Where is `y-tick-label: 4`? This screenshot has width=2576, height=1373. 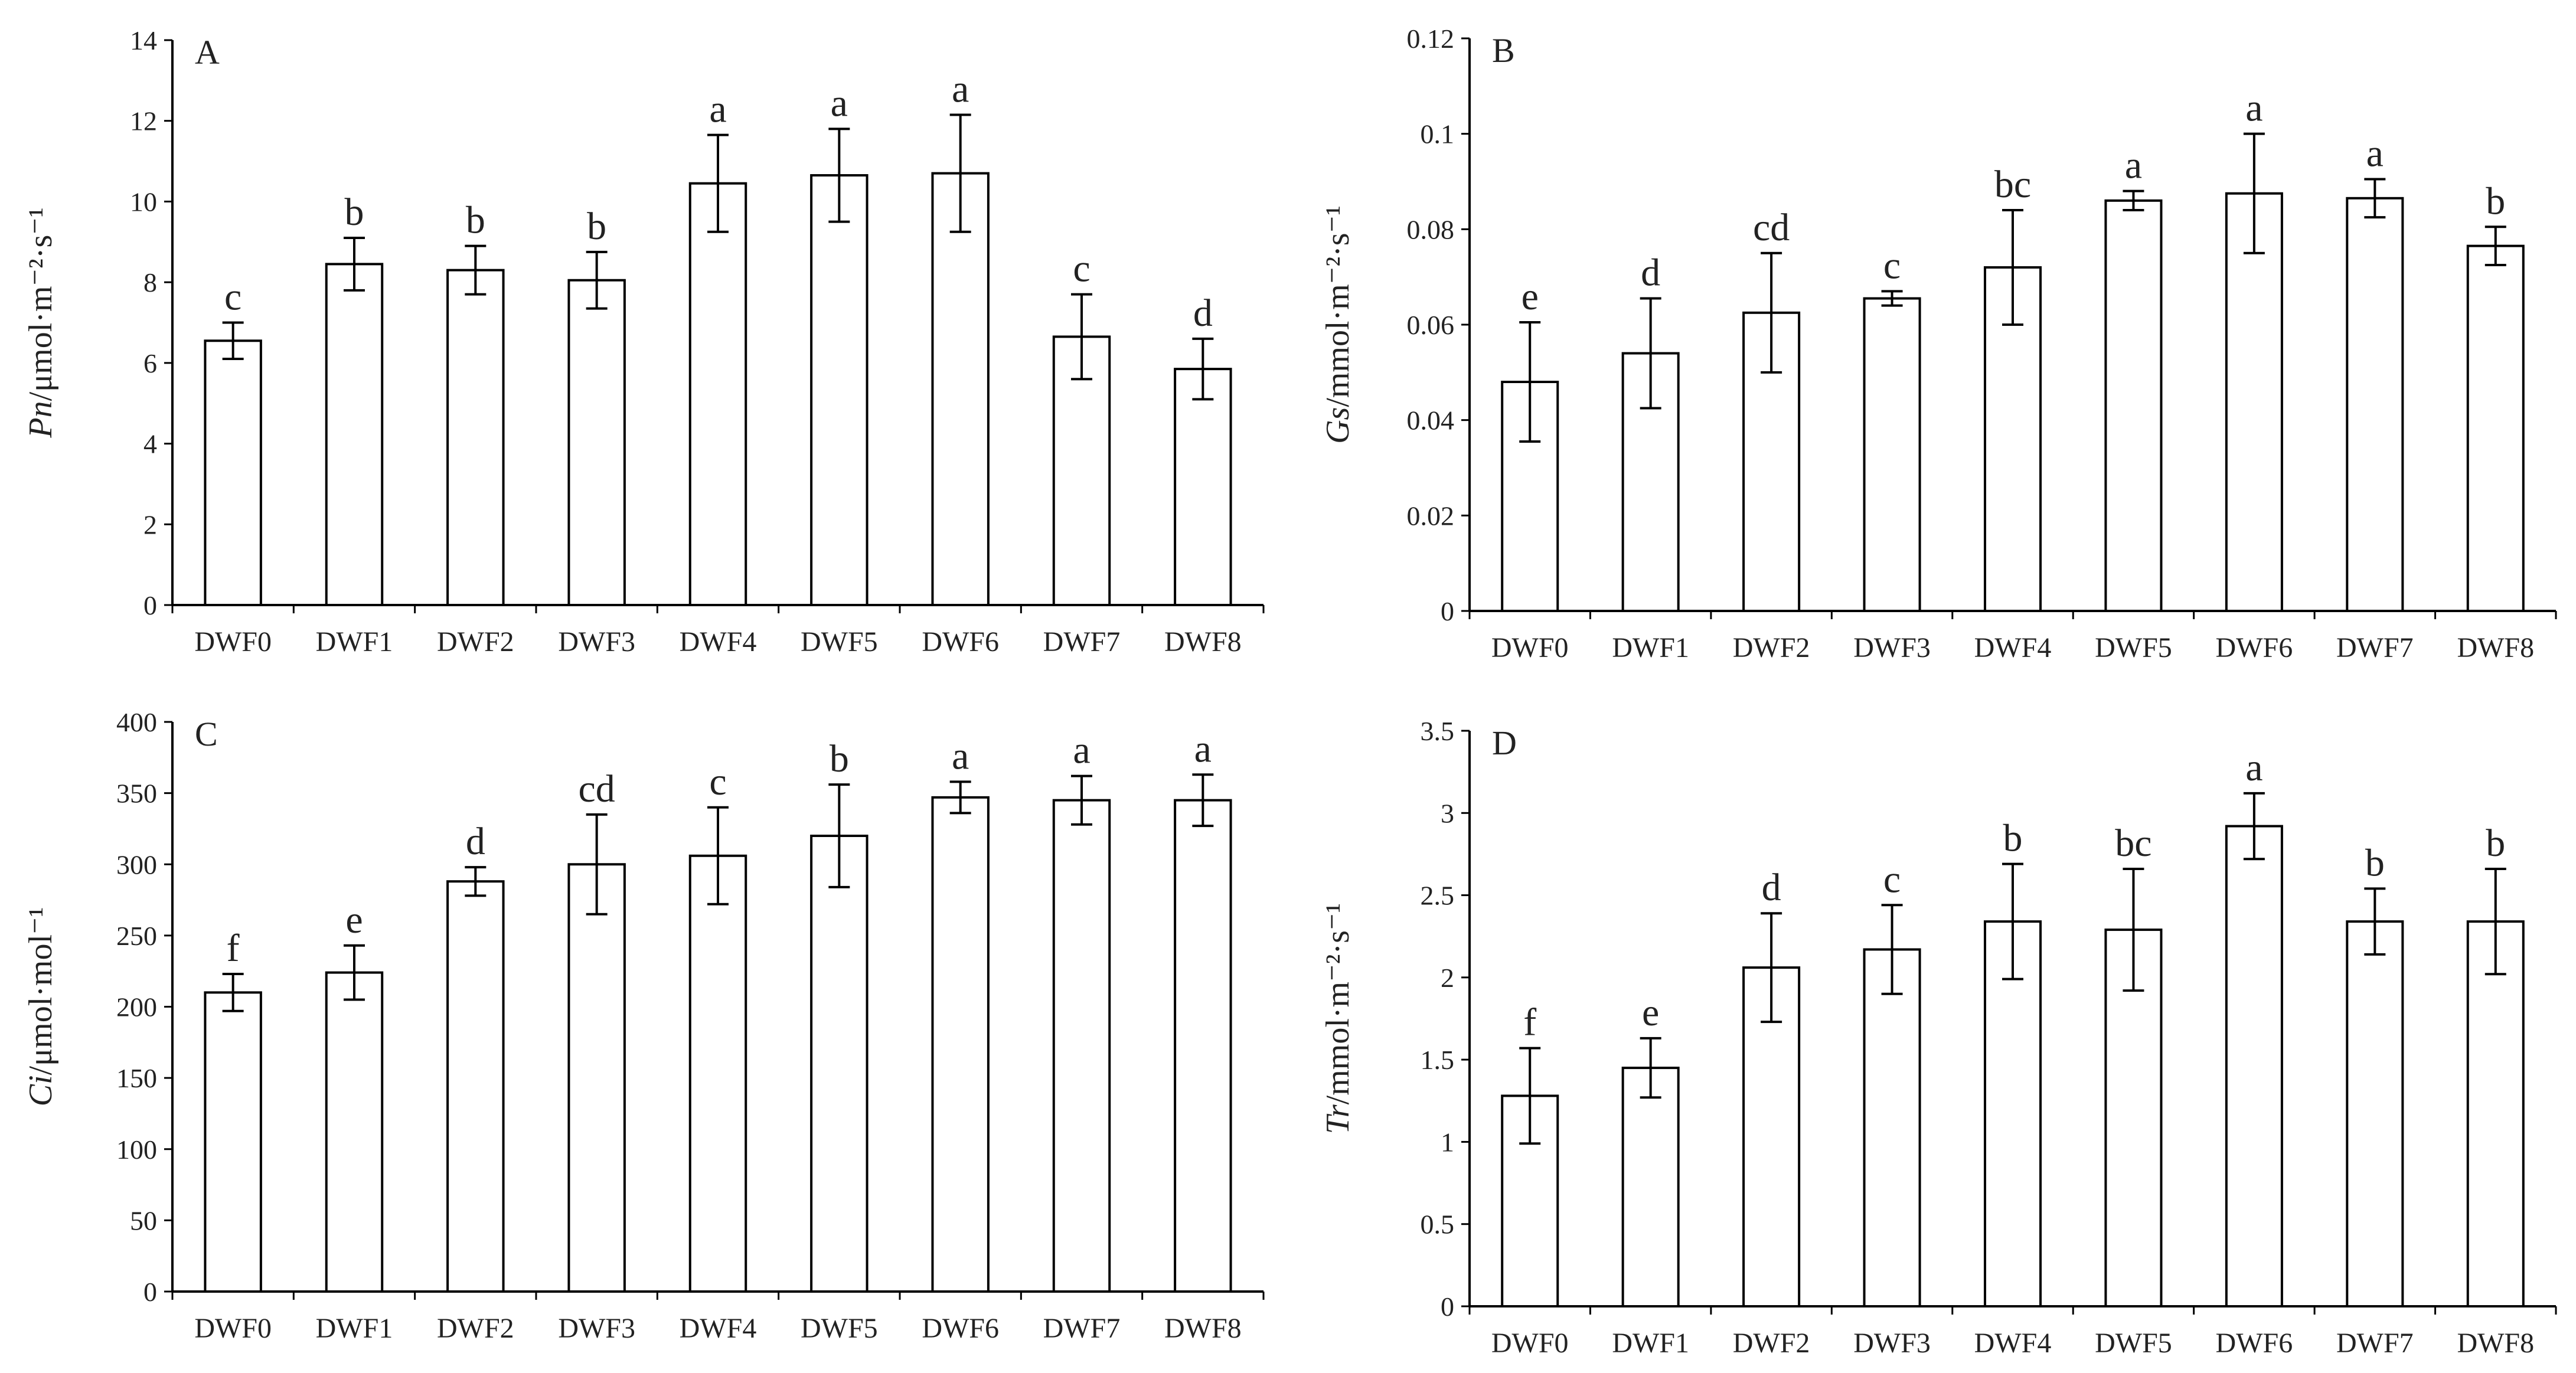 y-tick-label: 4 is located at coordinates (150, 444).